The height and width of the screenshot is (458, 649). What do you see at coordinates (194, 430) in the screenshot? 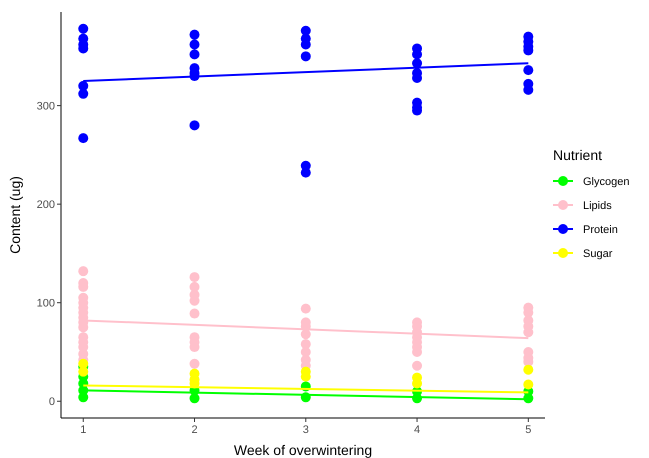
I see `x-tick-label: 2` at bounding box center [194, 430].